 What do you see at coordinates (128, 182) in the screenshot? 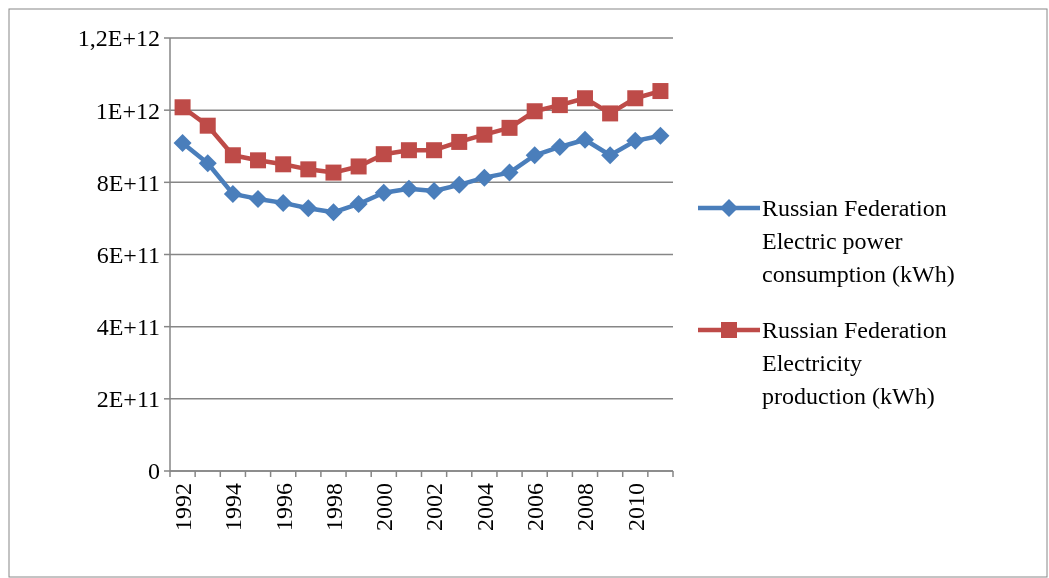
I see `y-tick-label: 8E+11` at bounding box center [128, 182].